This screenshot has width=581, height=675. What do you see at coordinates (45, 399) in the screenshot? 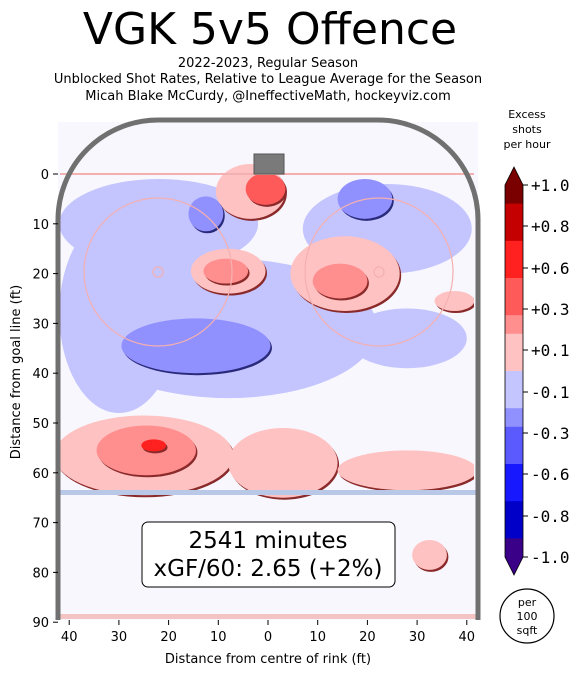
I see `y-axis-ticks: 0 10 20 30 40 50 60 70 80 90` at bounding box center [45, 399].